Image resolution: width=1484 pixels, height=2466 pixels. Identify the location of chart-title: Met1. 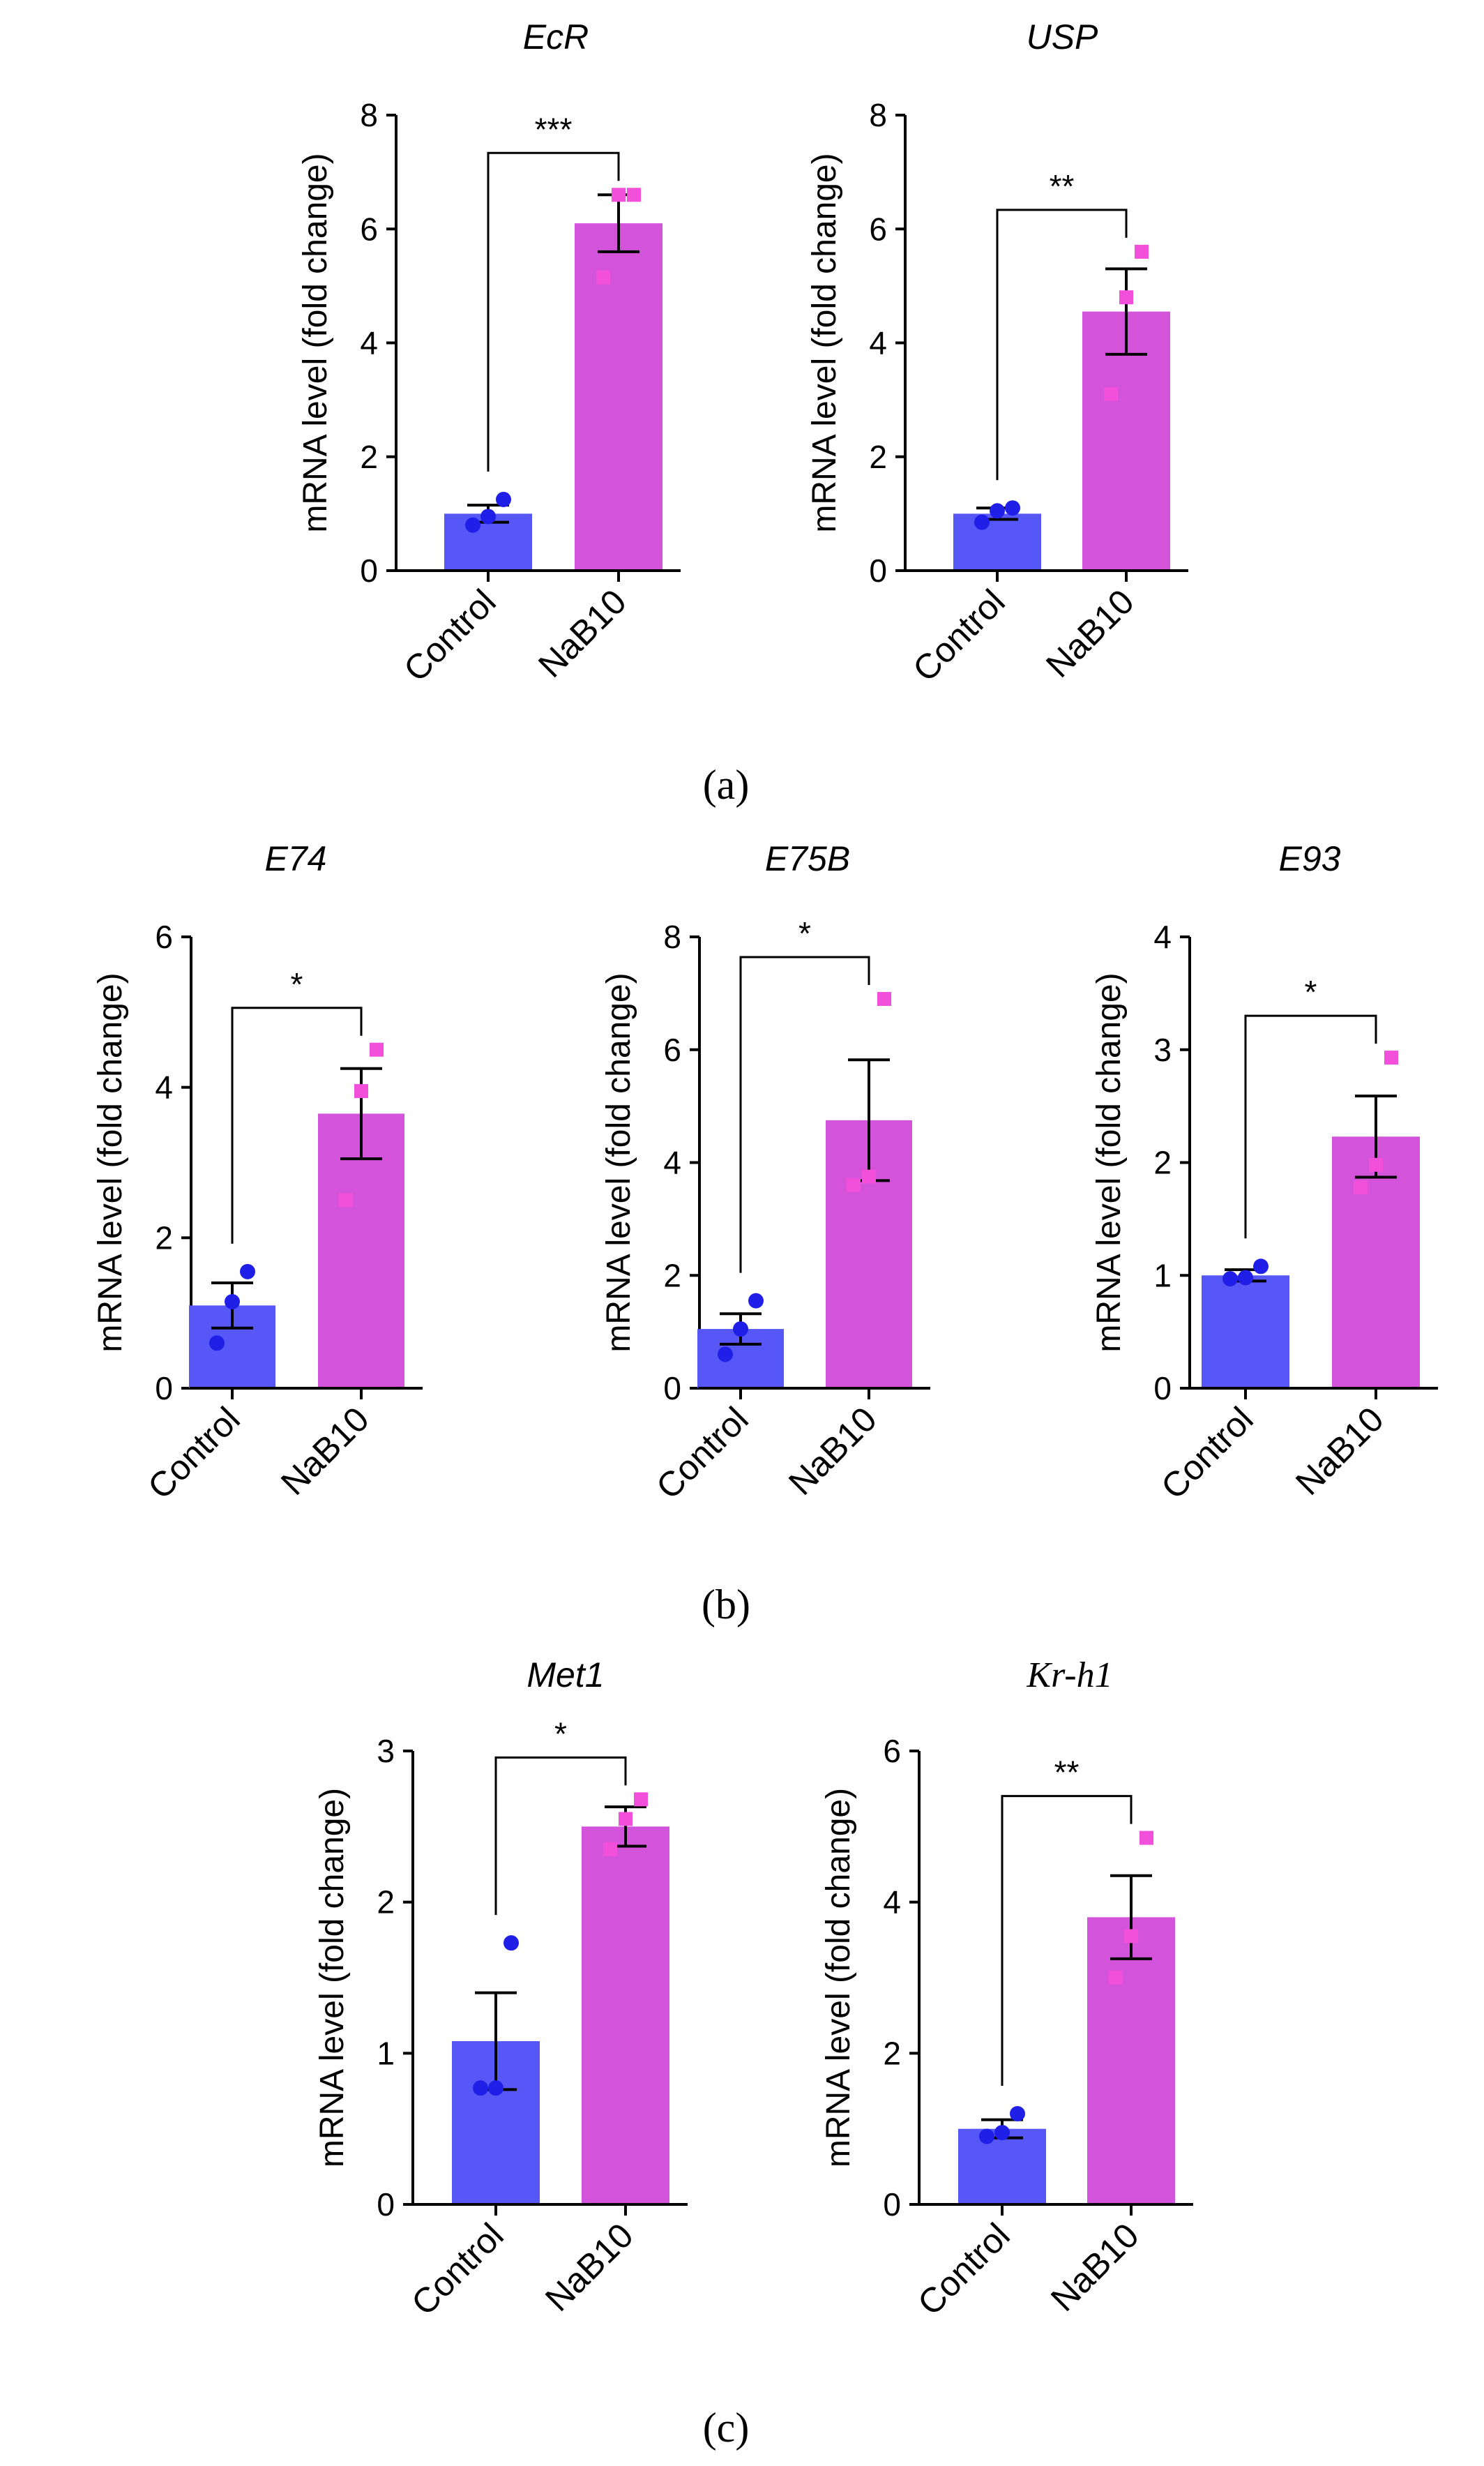
(565, 1674).